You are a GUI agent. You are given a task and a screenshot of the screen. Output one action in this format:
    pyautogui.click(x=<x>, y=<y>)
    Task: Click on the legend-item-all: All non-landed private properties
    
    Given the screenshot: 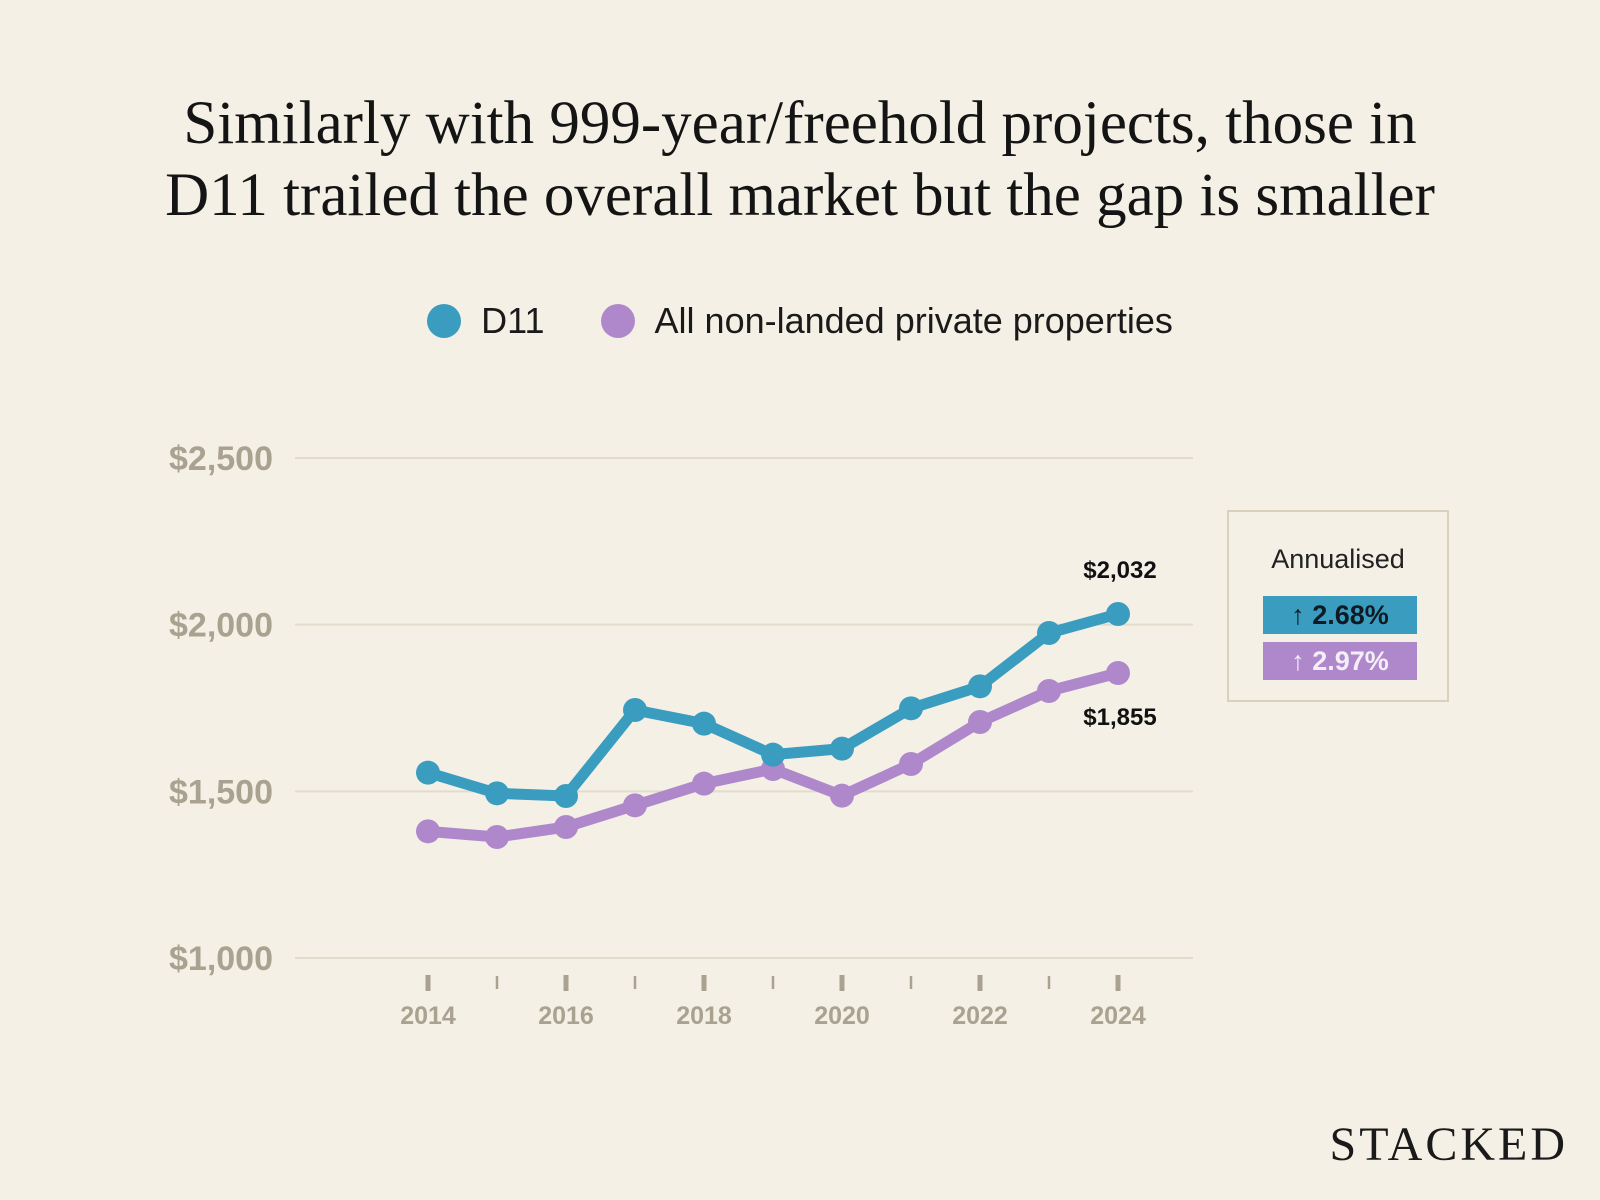 What is the action you would take?
    pyautogui.click(x=886, y=321)
    